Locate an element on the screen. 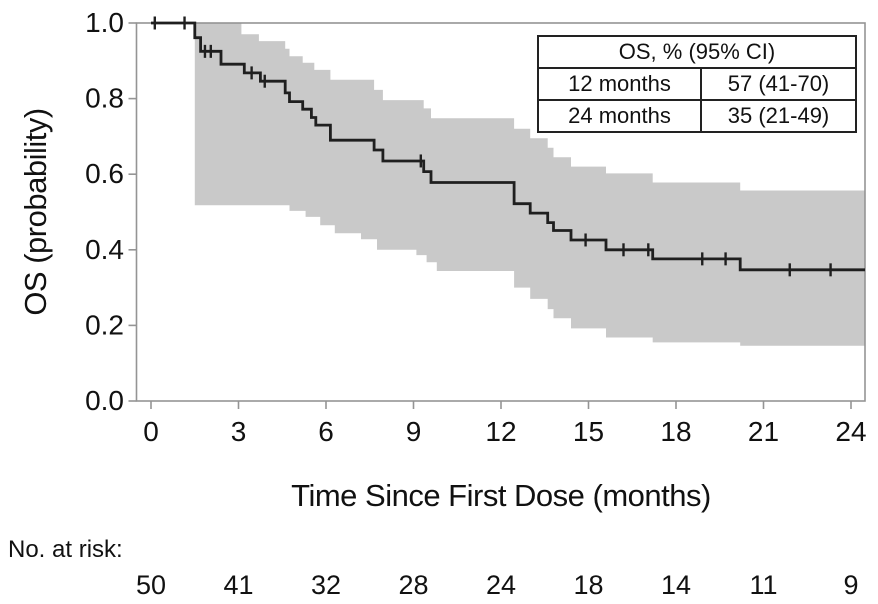  risk-count: 9 is located at coordinates (850, 585).